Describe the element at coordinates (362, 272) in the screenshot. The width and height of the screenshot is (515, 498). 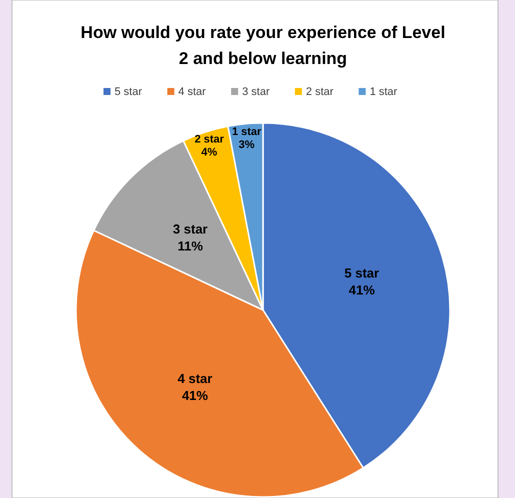
I see `slice-label: 5 star` at that location.